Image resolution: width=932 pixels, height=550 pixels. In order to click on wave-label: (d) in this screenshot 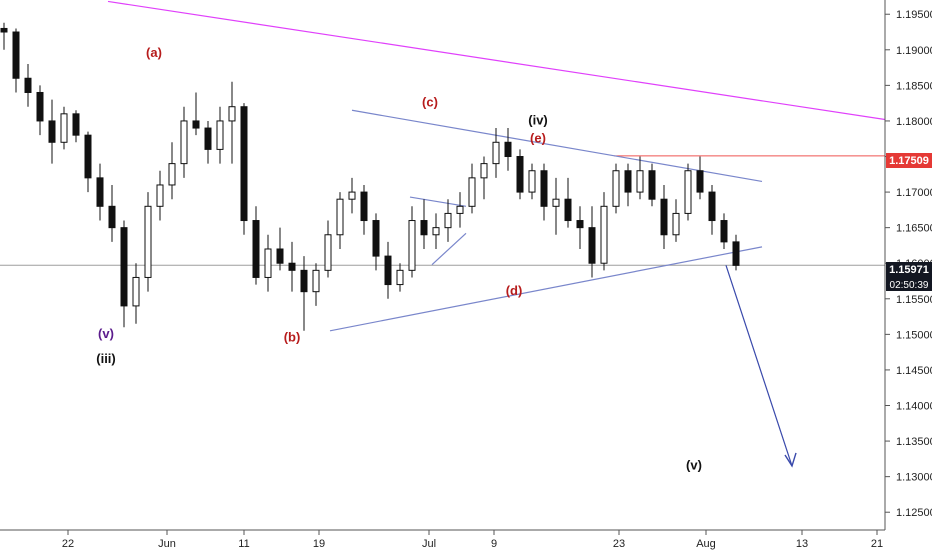, I will do `click(514, 290)`.